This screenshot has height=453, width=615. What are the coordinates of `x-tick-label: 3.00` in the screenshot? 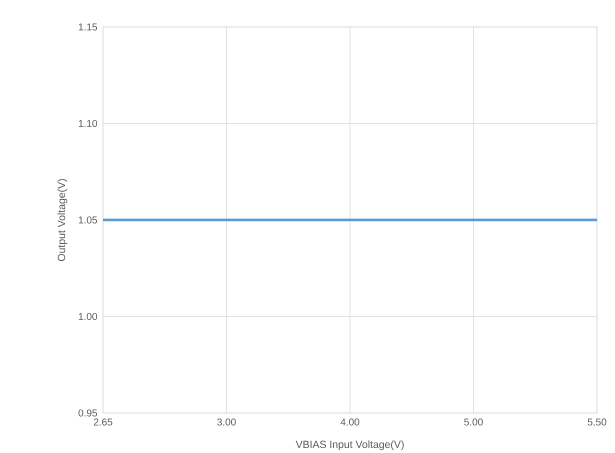 It's located at (226, 422).